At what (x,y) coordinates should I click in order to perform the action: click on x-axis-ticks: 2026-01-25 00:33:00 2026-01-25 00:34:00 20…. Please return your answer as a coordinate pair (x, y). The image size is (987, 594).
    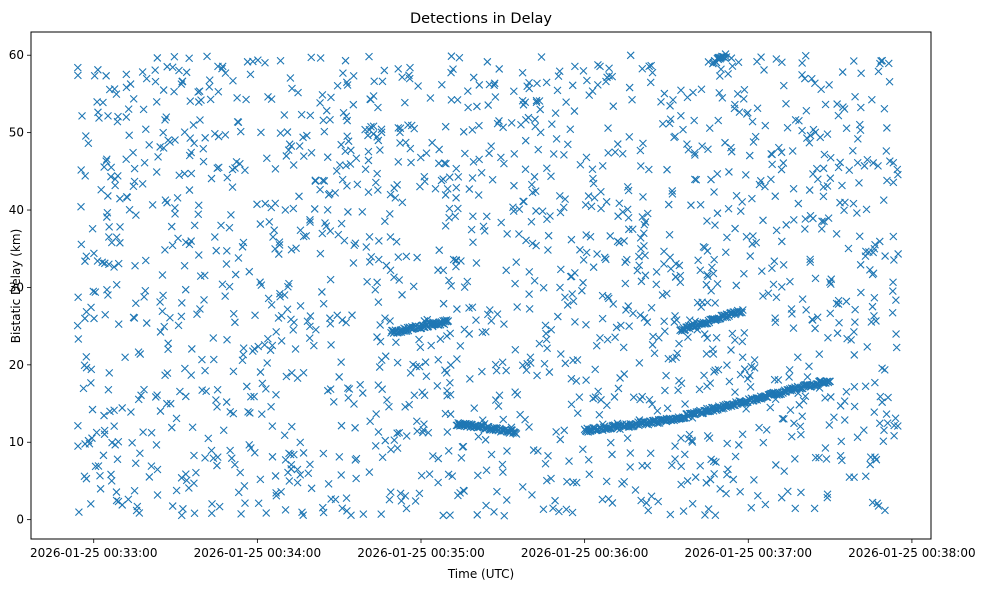
    Looking at the image, I should click on (503, 549).